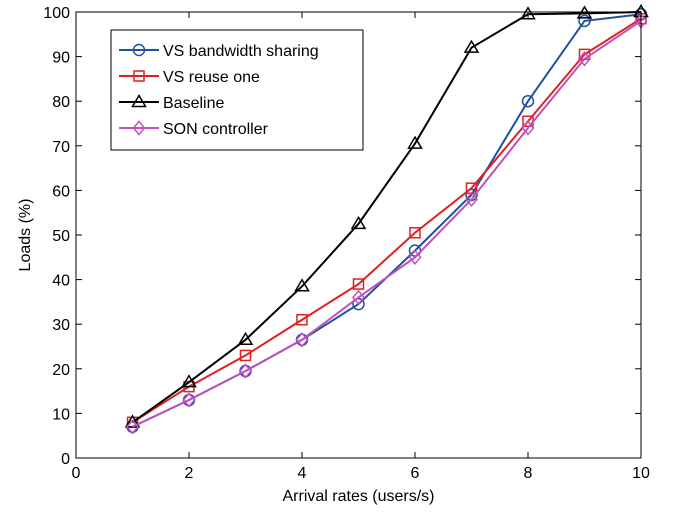 The width and height of the screenshot is (675, 517). What do you see at coordinates (528, 473) in the screenshot?
I see `x-tick-label: 8` at bounding box center [528, 473].